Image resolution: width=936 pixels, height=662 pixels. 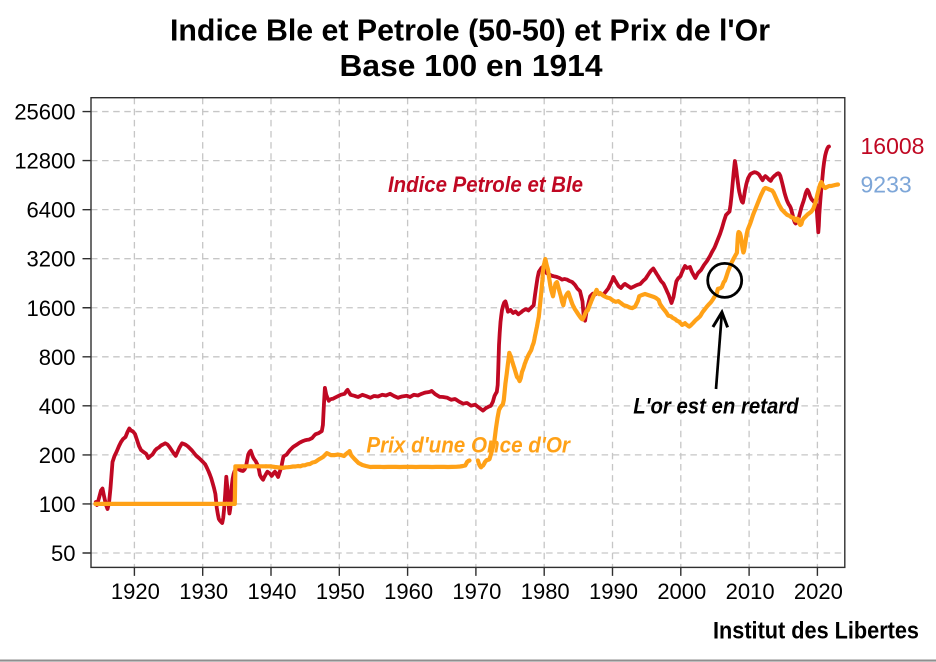 I want to click on svg-text: 1920, so click(x=135, y=591).